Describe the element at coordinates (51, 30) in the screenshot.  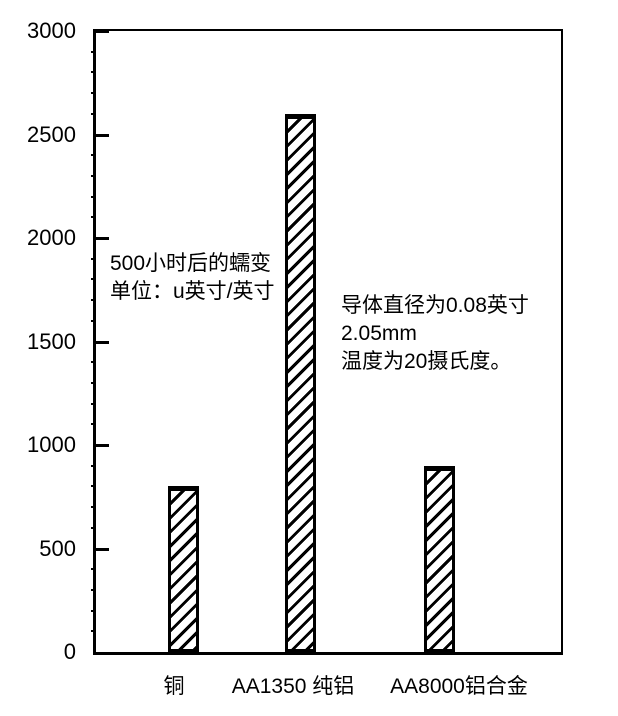
I see `y-axis-label: 3000` at that location.